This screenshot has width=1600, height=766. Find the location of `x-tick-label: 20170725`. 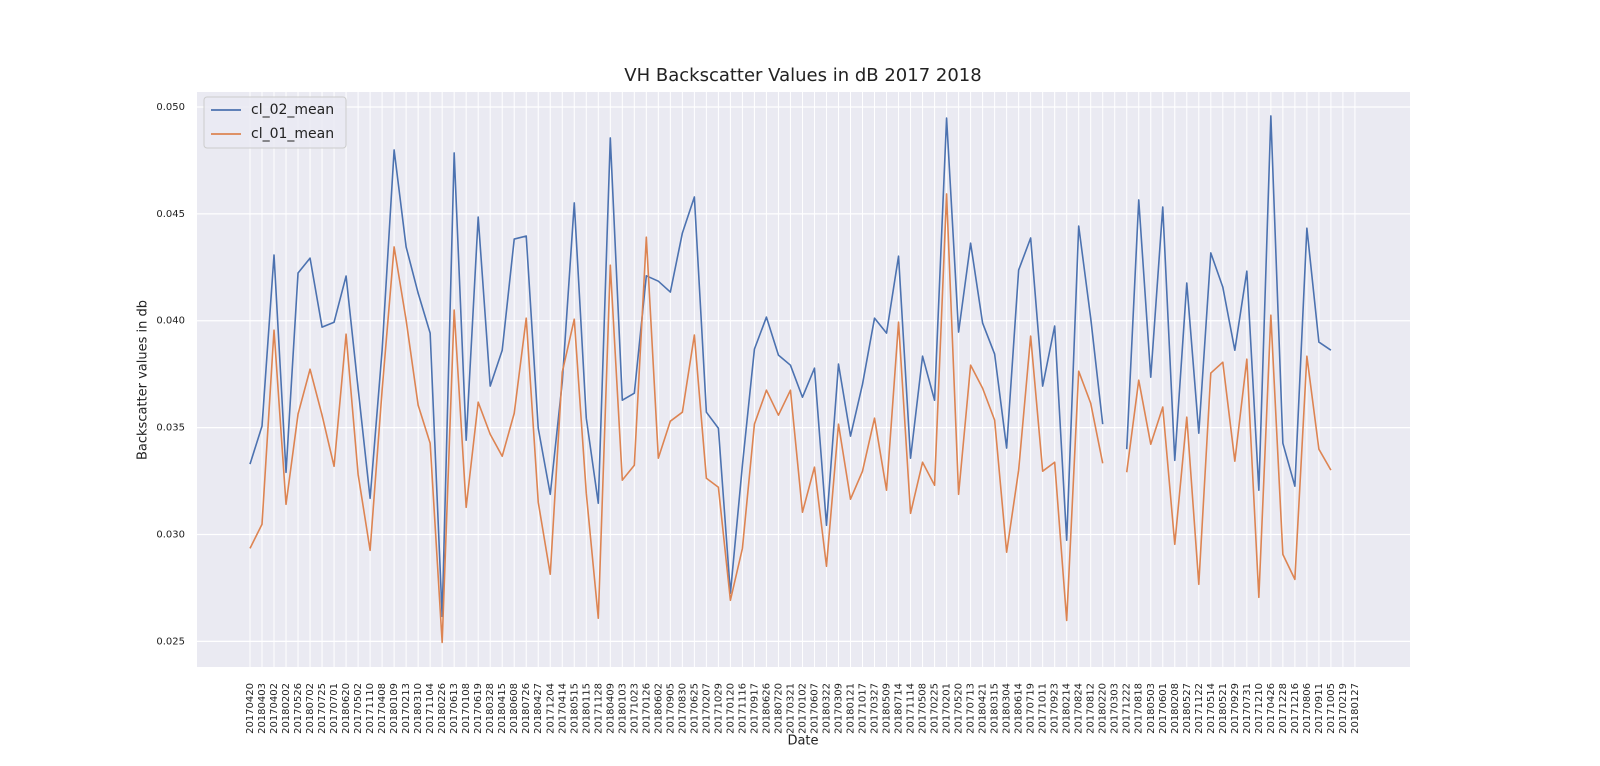

x-tick-label: 20170725 is located at coordinates (322, 708).